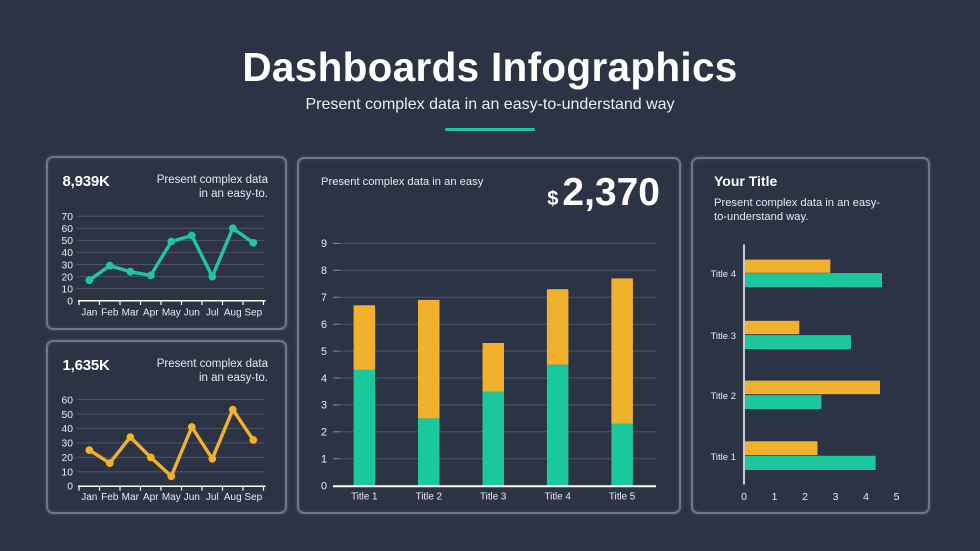 The width and height of the screenshot is (980, 551). What do you see at coordinates (324, 298) in the screenshot?
I see `svg-text: 7` at bounding box center [324, 298].